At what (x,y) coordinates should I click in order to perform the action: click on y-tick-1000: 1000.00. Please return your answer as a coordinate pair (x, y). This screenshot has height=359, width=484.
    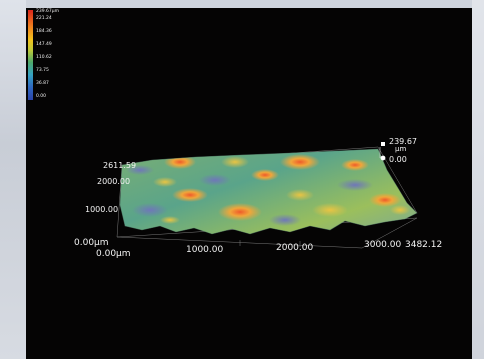
    Looking at the image, I should click on (101, 209).